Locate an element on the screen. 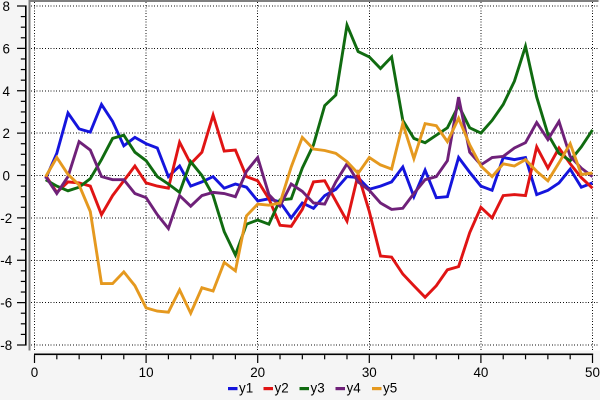 The height and width of the screenshot is (405, 600). svg-text: y3 is located at coordinates (318, 388).